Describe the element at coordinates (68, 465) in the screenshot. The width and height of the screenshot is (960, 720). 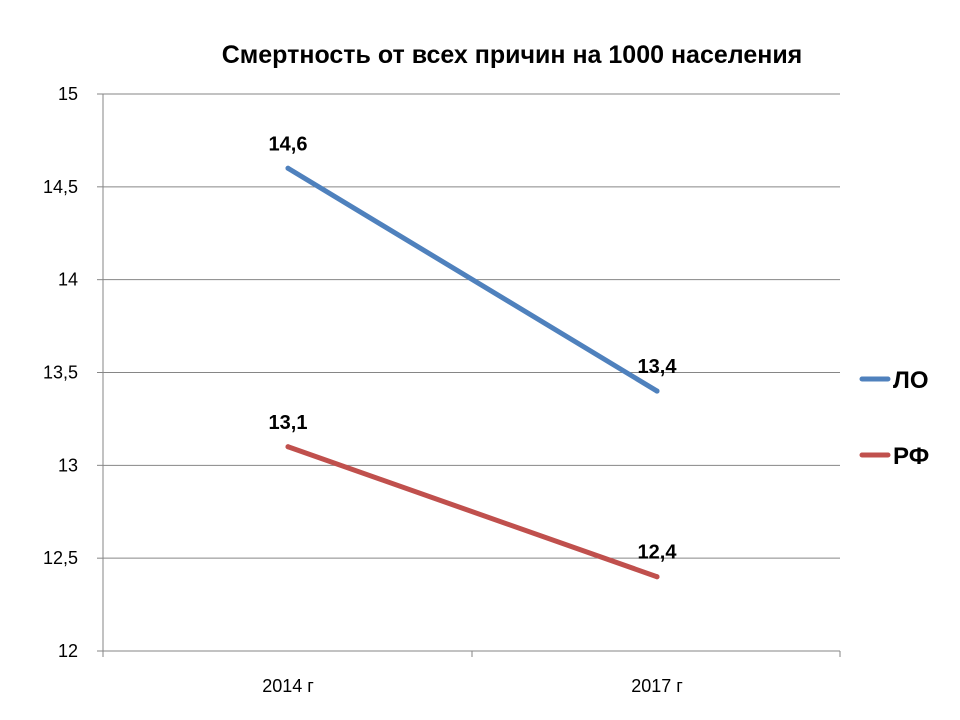
I see `y-tick-label: 13` at that location.